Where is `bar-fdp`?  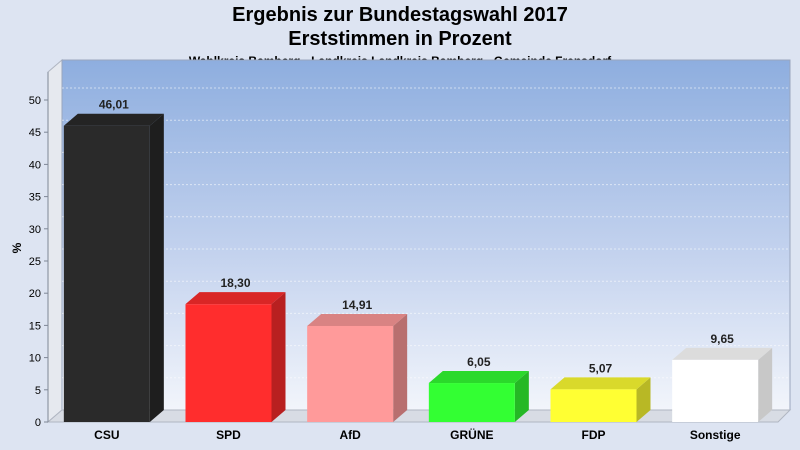
bar-fdp is located at coordinates (600, 399).